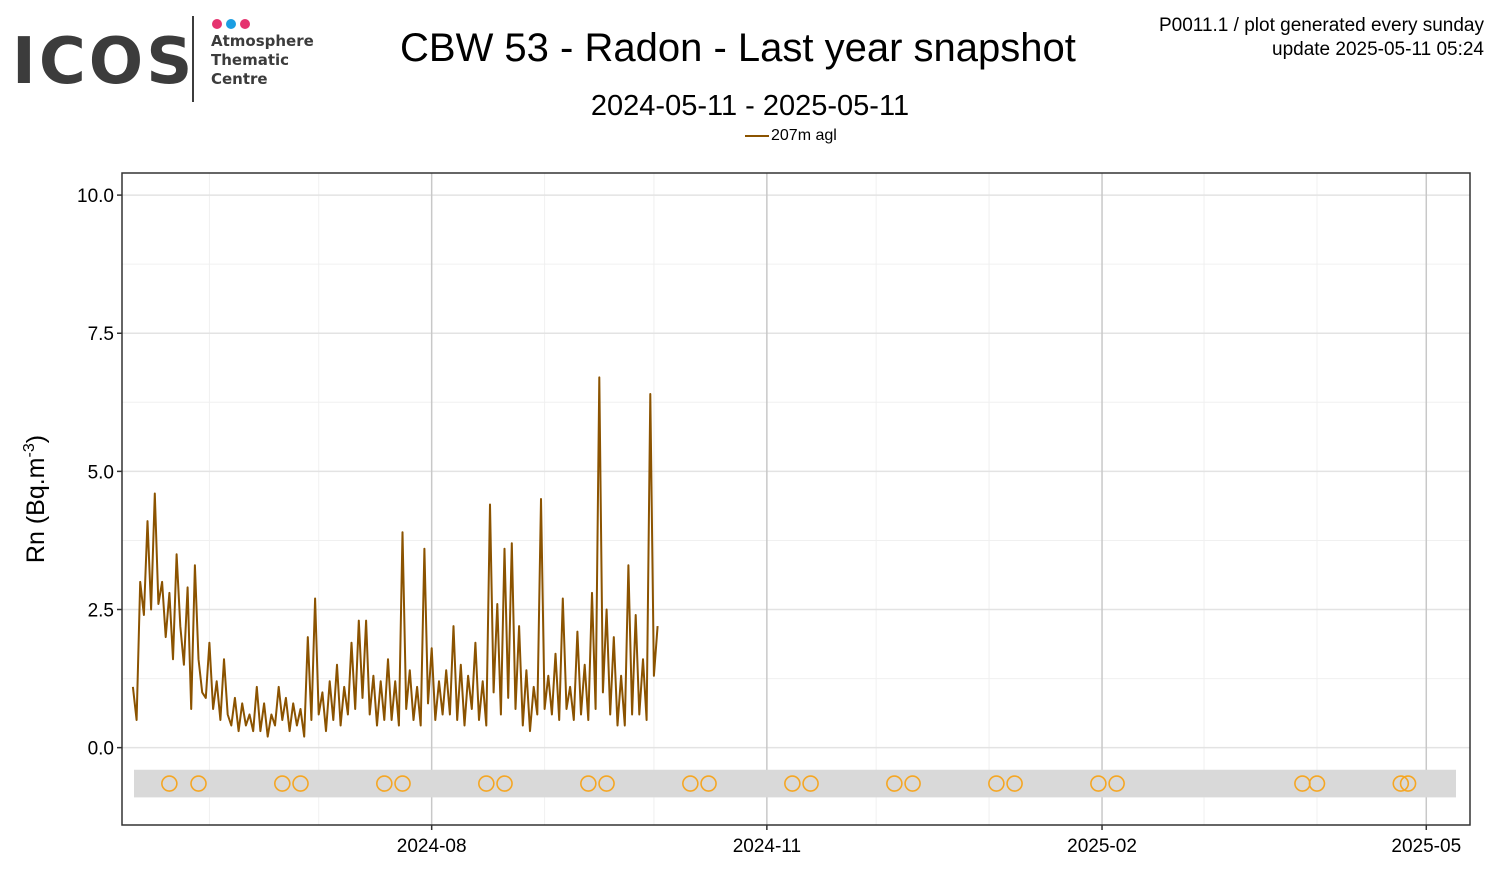 The image size is (1500, 870). I want to click on logo-wordmark: ICOS, so click(104, 62).